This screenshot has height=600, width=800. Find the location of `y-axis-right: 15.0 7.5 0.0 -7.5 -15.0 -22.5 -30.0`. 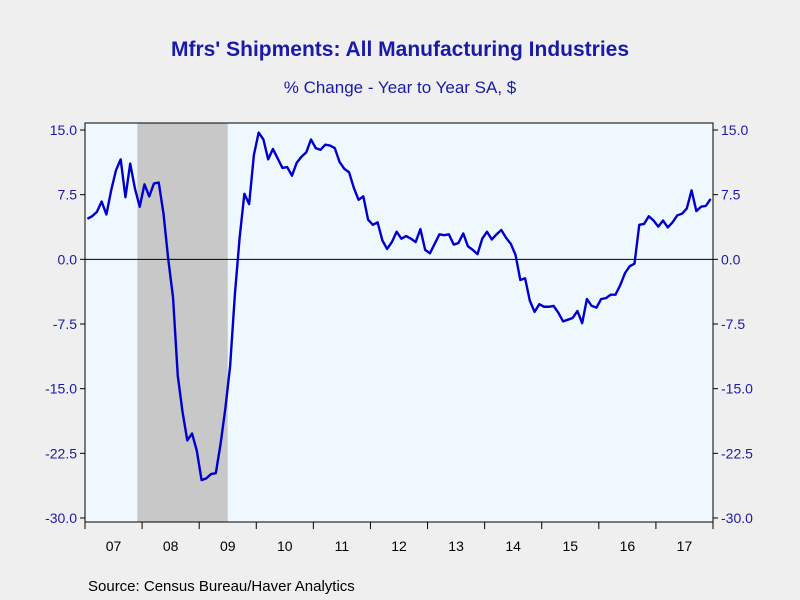

y-axis-right: 15.0 7.5 0.0 -7.5 -15.0 -22.5 -30.0 is located at coordinates (733, 324).